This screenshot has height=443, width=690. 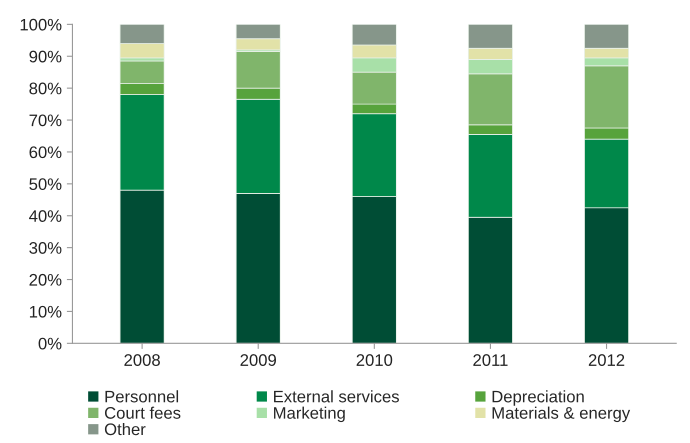 I want to click on legend-label: External services, so click(x=336, y=396).